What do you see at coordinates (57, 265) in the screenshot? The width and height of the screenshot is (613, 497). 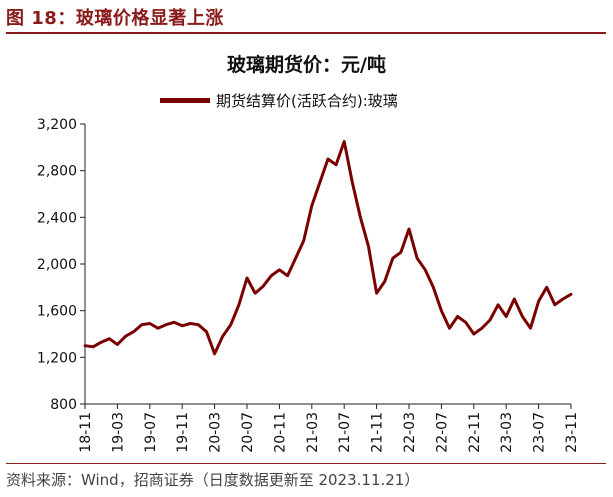 I see `y-tick-label: 2,000` at bounding box center [57, 265].